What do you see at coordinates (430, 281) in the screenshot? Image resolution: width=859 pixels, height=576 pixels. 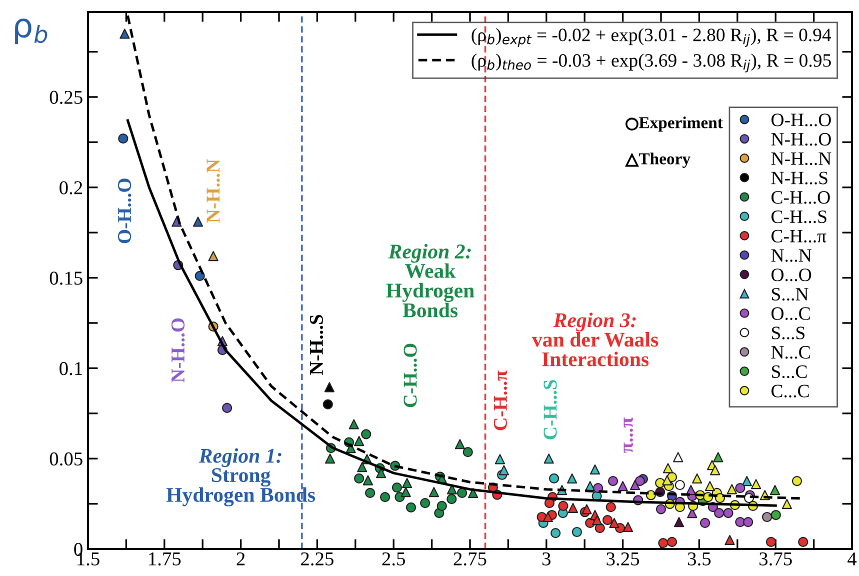 I see `annotation: Region 2: Weak Hydrogen Bonds` at bounding box center [430, 281].